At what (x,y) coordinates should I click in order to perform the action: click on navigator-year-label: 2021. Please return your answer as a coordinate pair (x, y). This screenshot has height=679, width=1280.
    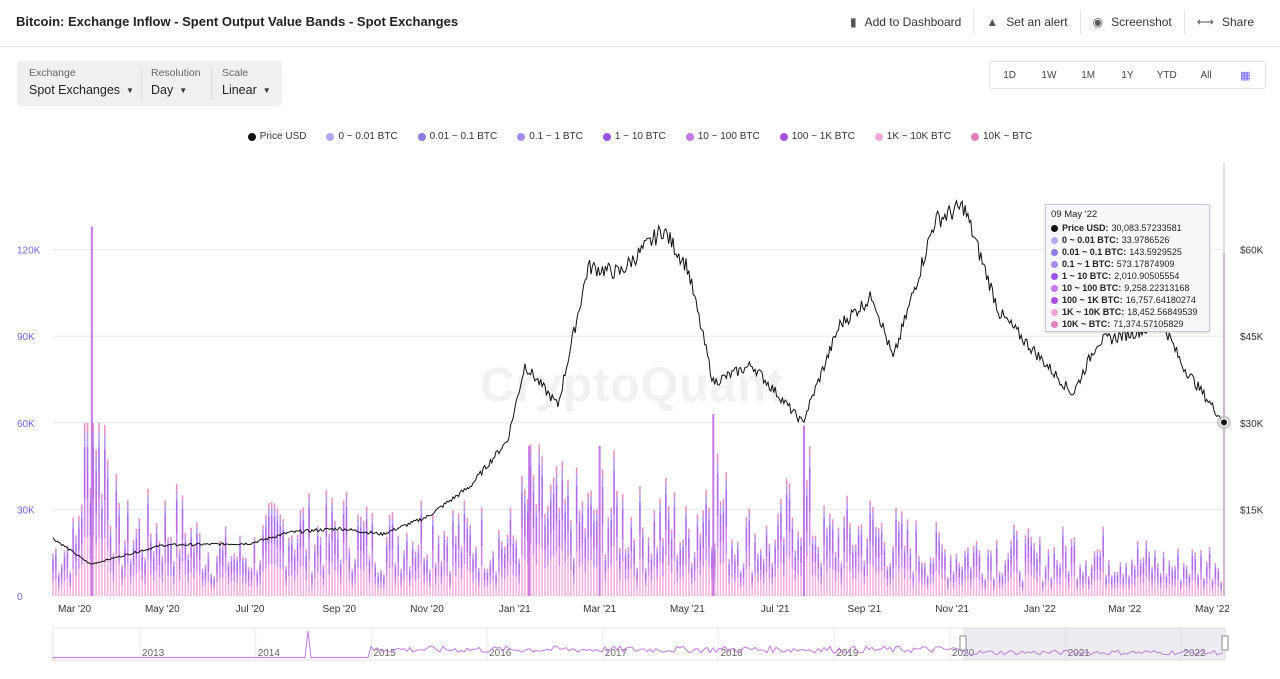
    Looking at the image, I should click on (1079, 653).